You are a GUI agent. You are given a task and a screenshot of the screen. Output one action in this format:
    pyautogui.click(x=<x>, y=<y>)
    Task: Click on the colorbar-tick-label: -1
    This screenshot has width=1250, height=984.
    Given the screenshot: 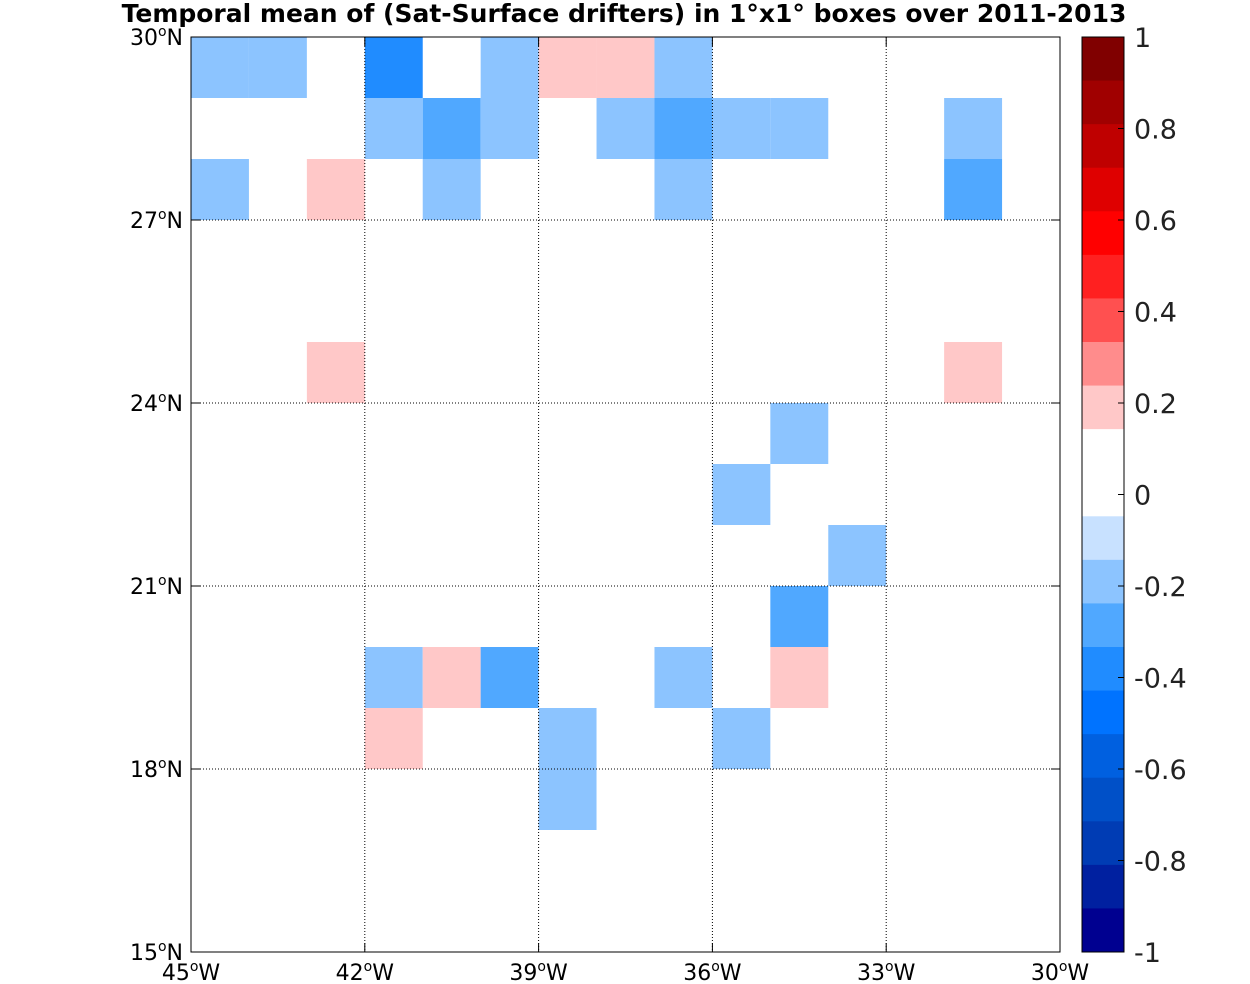 What is the action you would take?
    pyautogui.click(x=1147, y=953)
    